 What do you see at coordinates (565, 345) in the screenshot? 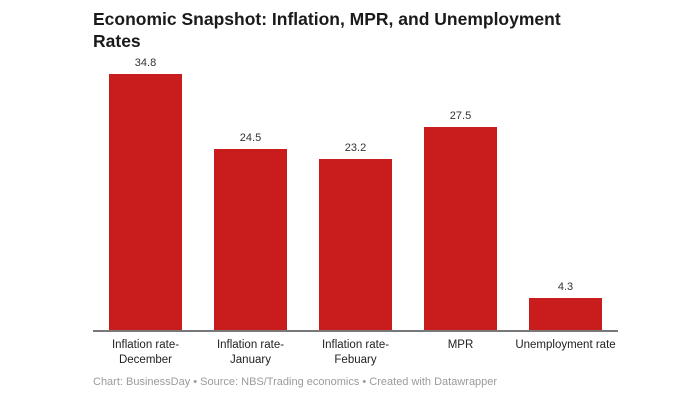
I see `x-axis-label-unemployment-rate: Unemployment rate` at bounding box center [565, 345].